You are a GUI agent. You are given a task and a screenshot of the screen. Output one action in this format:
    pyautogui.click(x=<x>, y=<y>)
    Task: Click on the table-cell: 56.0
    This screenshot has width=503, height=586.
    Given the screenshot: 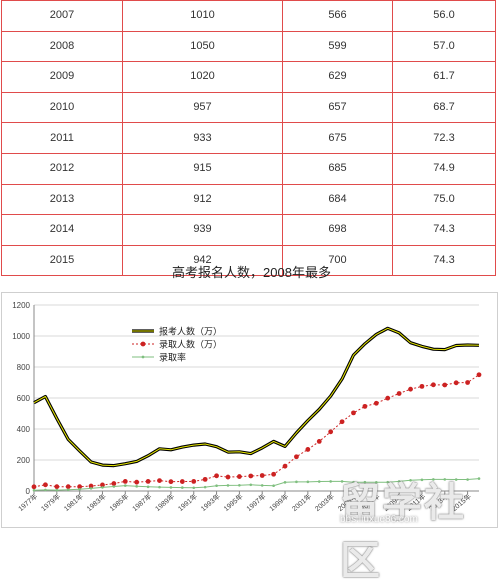 What is the action you would take?
    pyautogui.click(x=444, y=16)
    